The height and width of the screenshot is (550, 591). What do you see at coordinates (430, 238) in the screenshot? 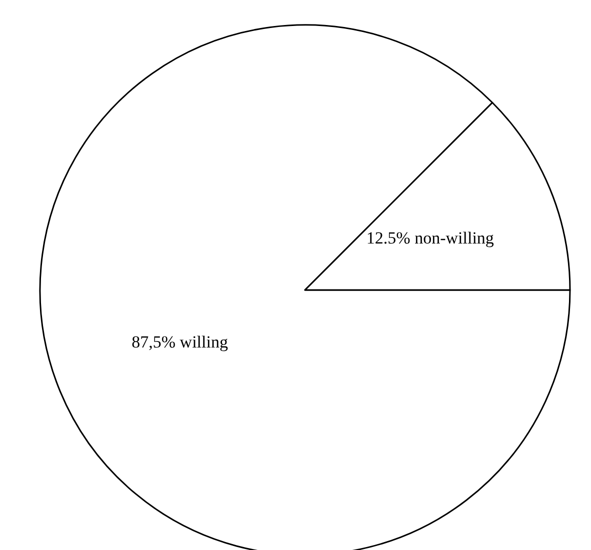
I see `slice-label: 12.5% non-willing` at bounding box center [430, 238].